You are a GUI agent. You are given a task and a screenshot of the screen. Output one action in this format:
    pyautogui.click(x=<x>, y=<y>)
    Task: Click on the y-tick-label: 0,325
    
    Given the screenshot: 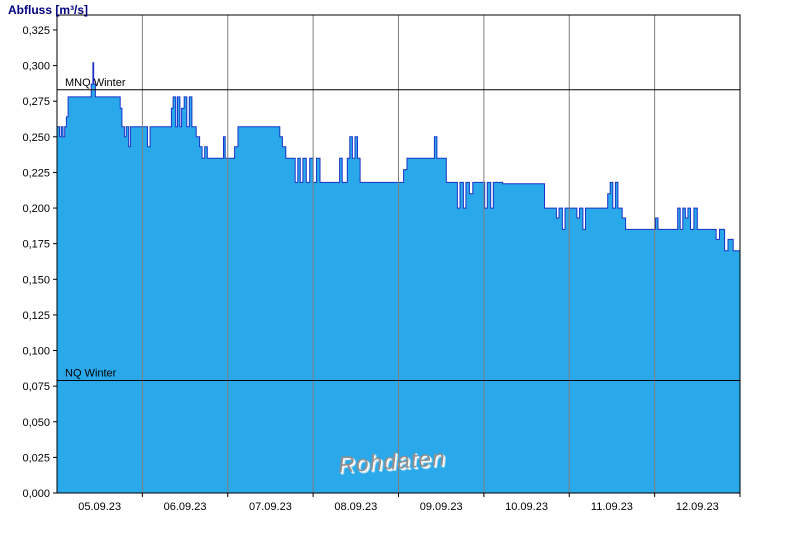 What is the action you would take?
    pyautogui.click(x=36, y=31)
    